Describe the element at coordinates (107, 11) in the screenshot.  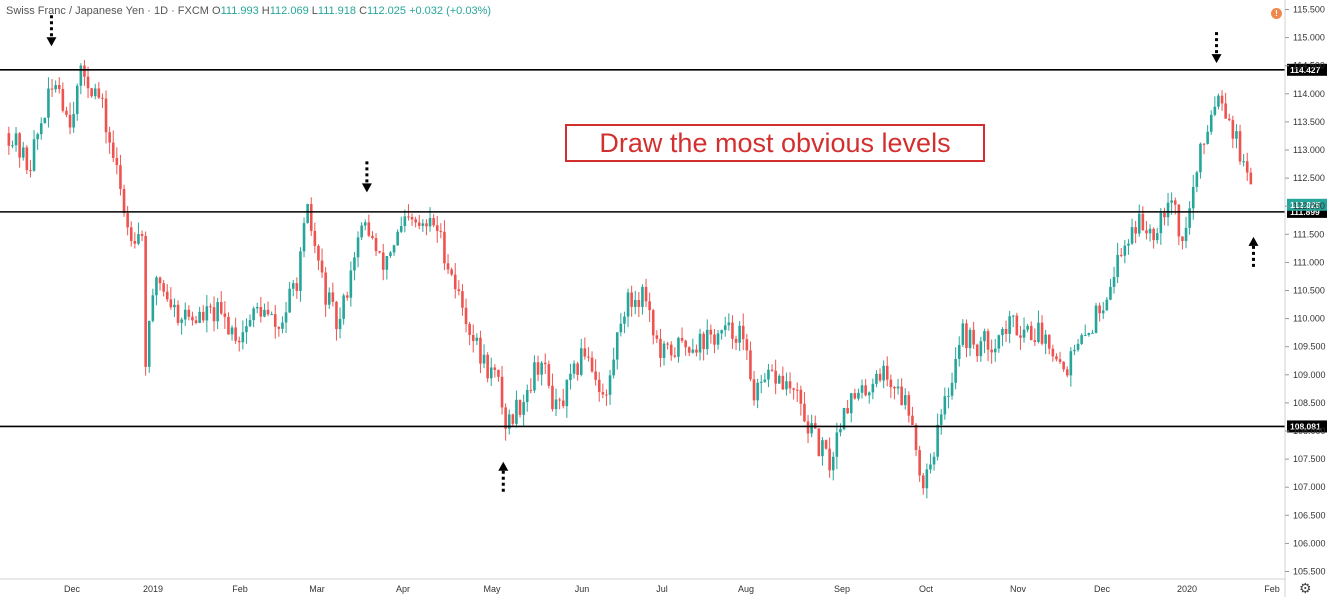
I see `symbol-label: Swiss Franc / Japanese Yen · 1D · FXCM` at that location.